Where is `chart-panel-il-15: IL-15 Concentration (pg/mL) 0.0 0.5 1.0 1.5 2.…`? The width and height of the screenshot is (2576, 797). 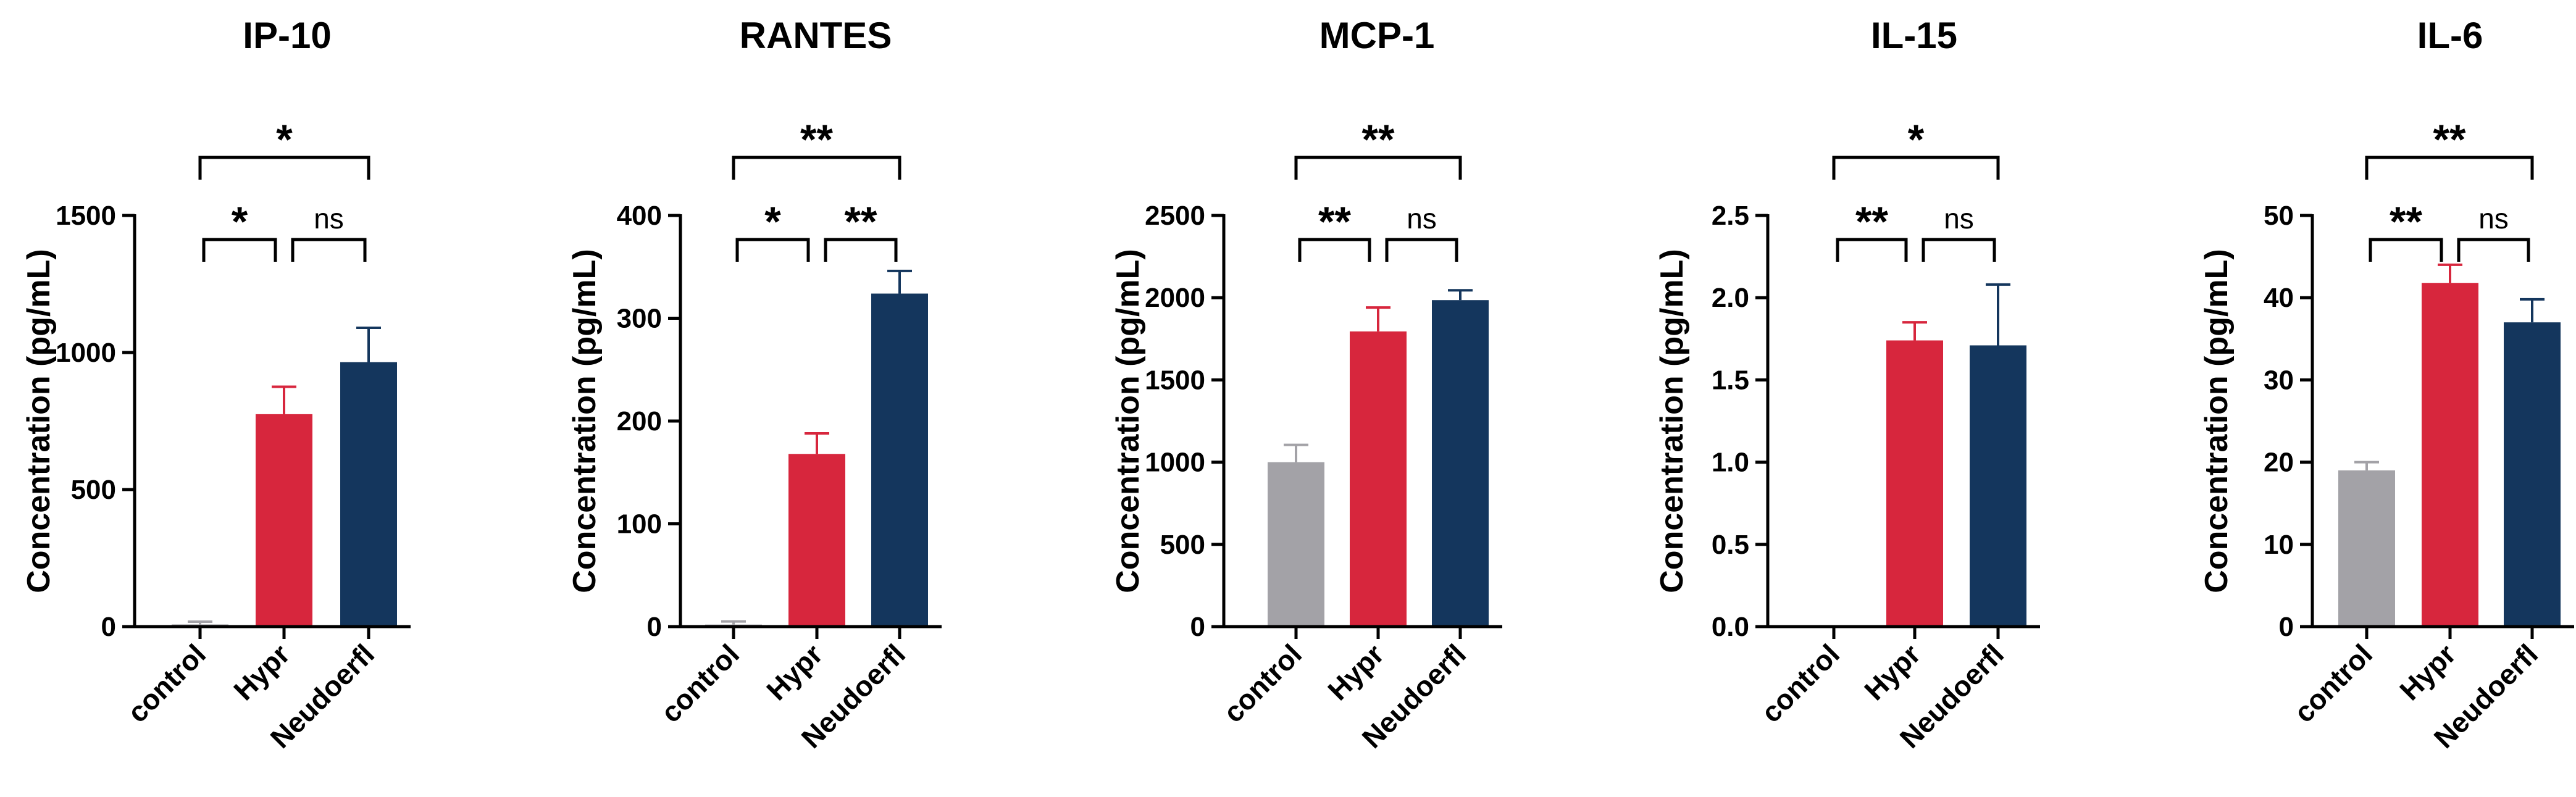 chart-panel-il-15: IL-15 Concentration (pg/mL) 0.0 0.5 1.0 1.5 2.… is located at coordinates (1847, 384).